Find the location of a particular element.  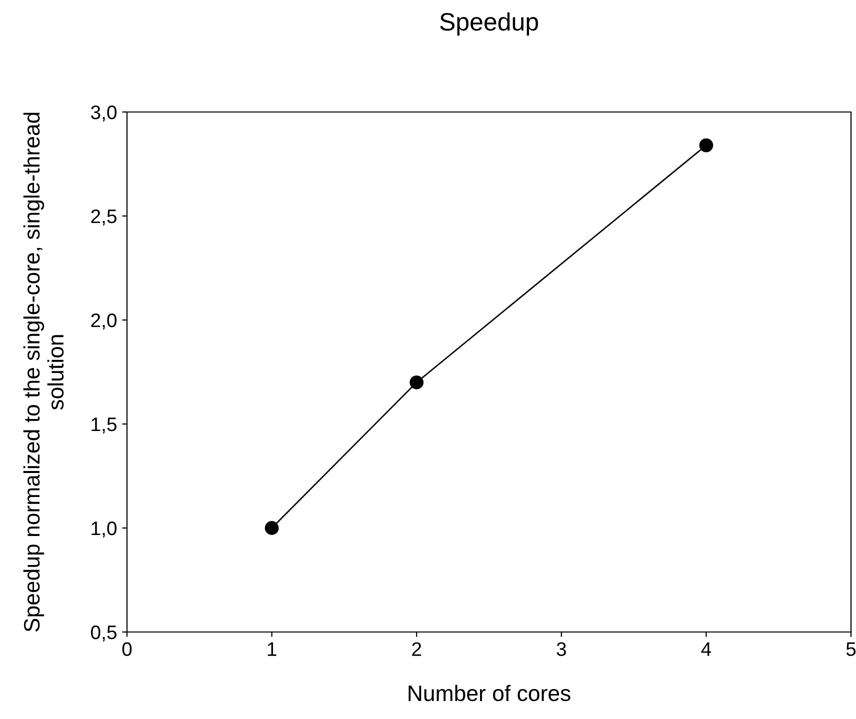

chart-title: Speedup is located at coordinates (489, 24).